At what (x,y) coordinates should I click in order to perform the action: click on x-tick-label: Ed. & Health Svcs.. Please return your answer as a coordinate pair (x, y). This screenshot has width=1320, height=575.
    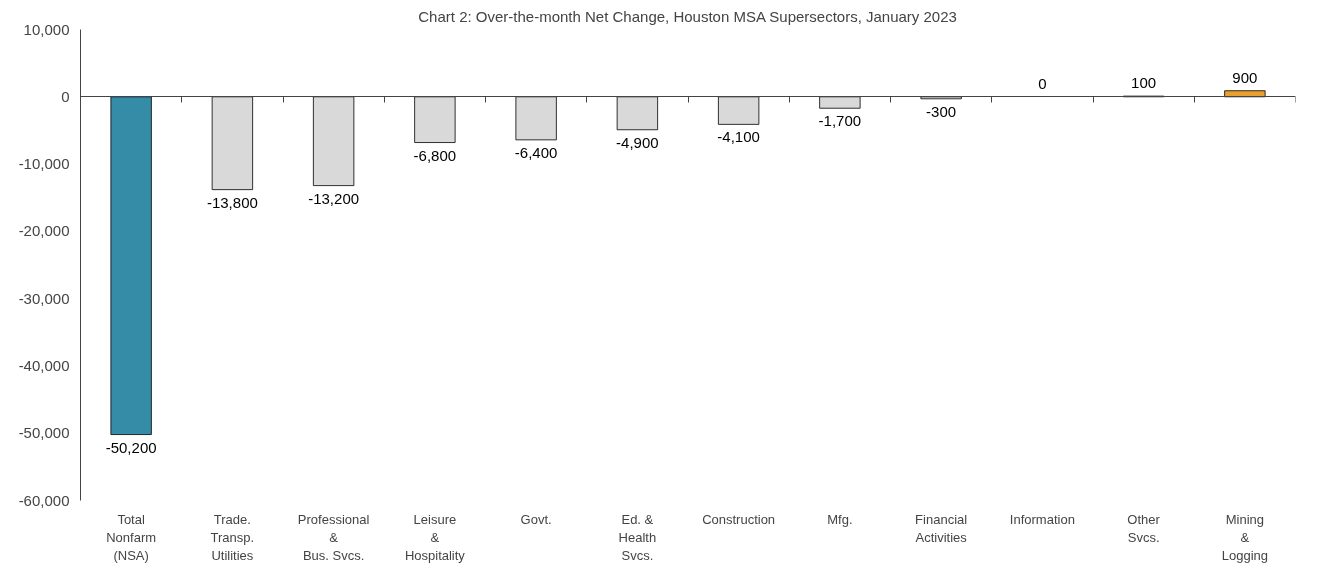
    Looking at the image, I should click on (637, 537).